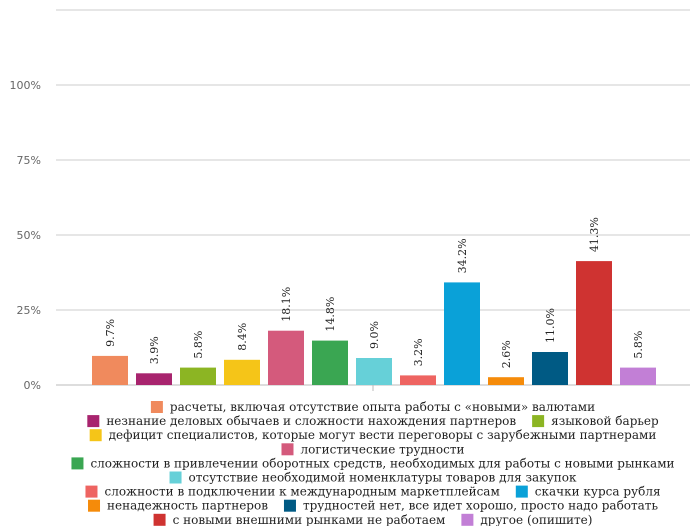  Describe the element at coordinates (29, 235) in the screenshot. I see `y-tick-label: 50%` at that location.